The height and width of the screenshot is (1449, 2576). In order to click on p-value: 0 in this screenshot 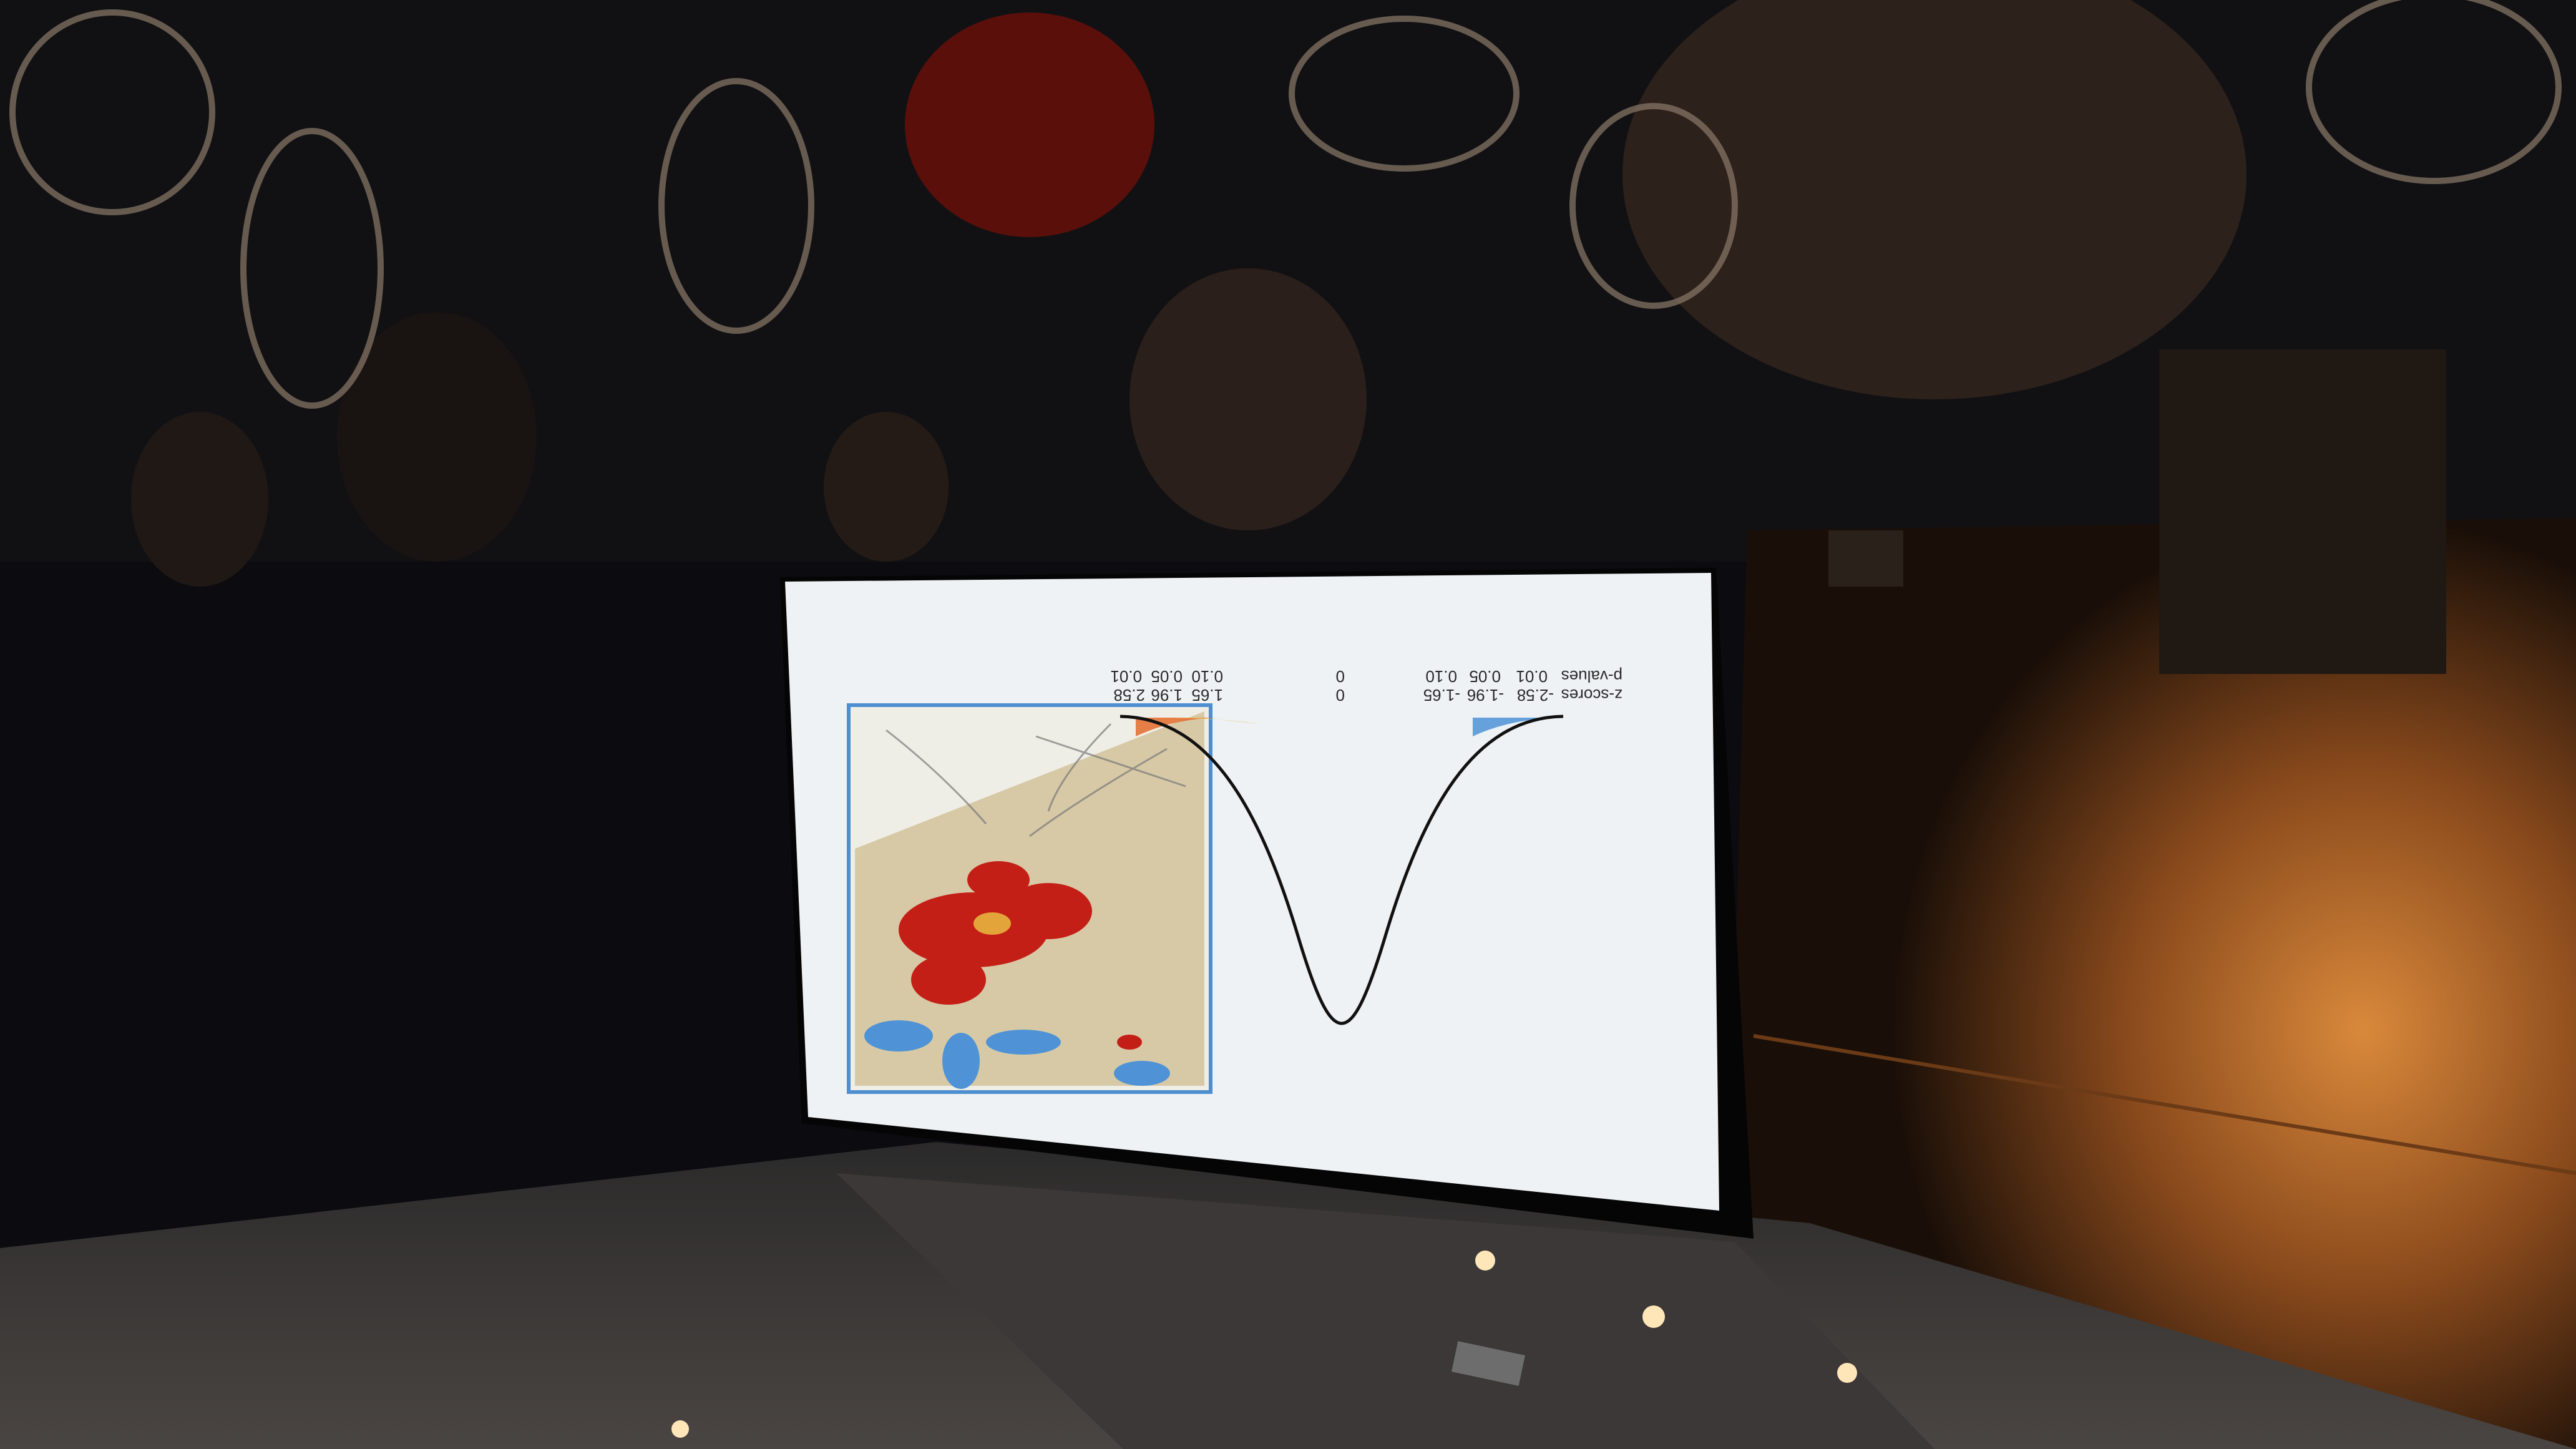, I will do `click(1340, 676)`.